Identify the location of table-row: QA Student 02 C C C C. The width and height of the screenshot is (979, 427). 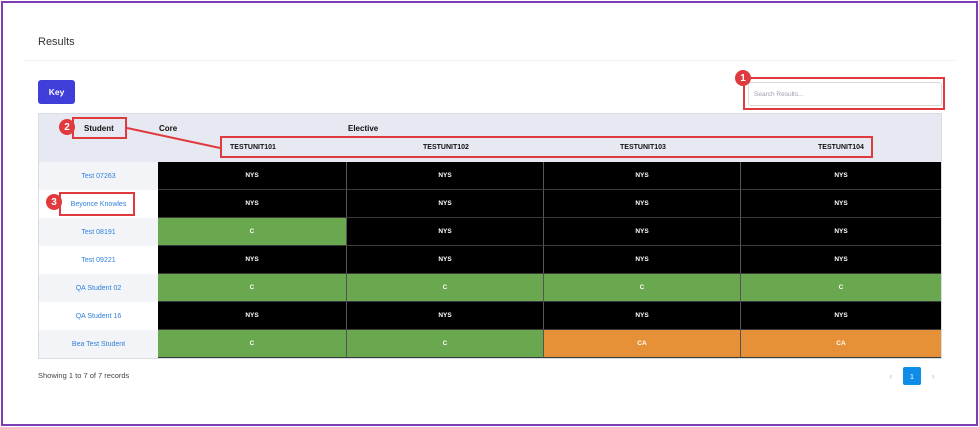
(490, 288).